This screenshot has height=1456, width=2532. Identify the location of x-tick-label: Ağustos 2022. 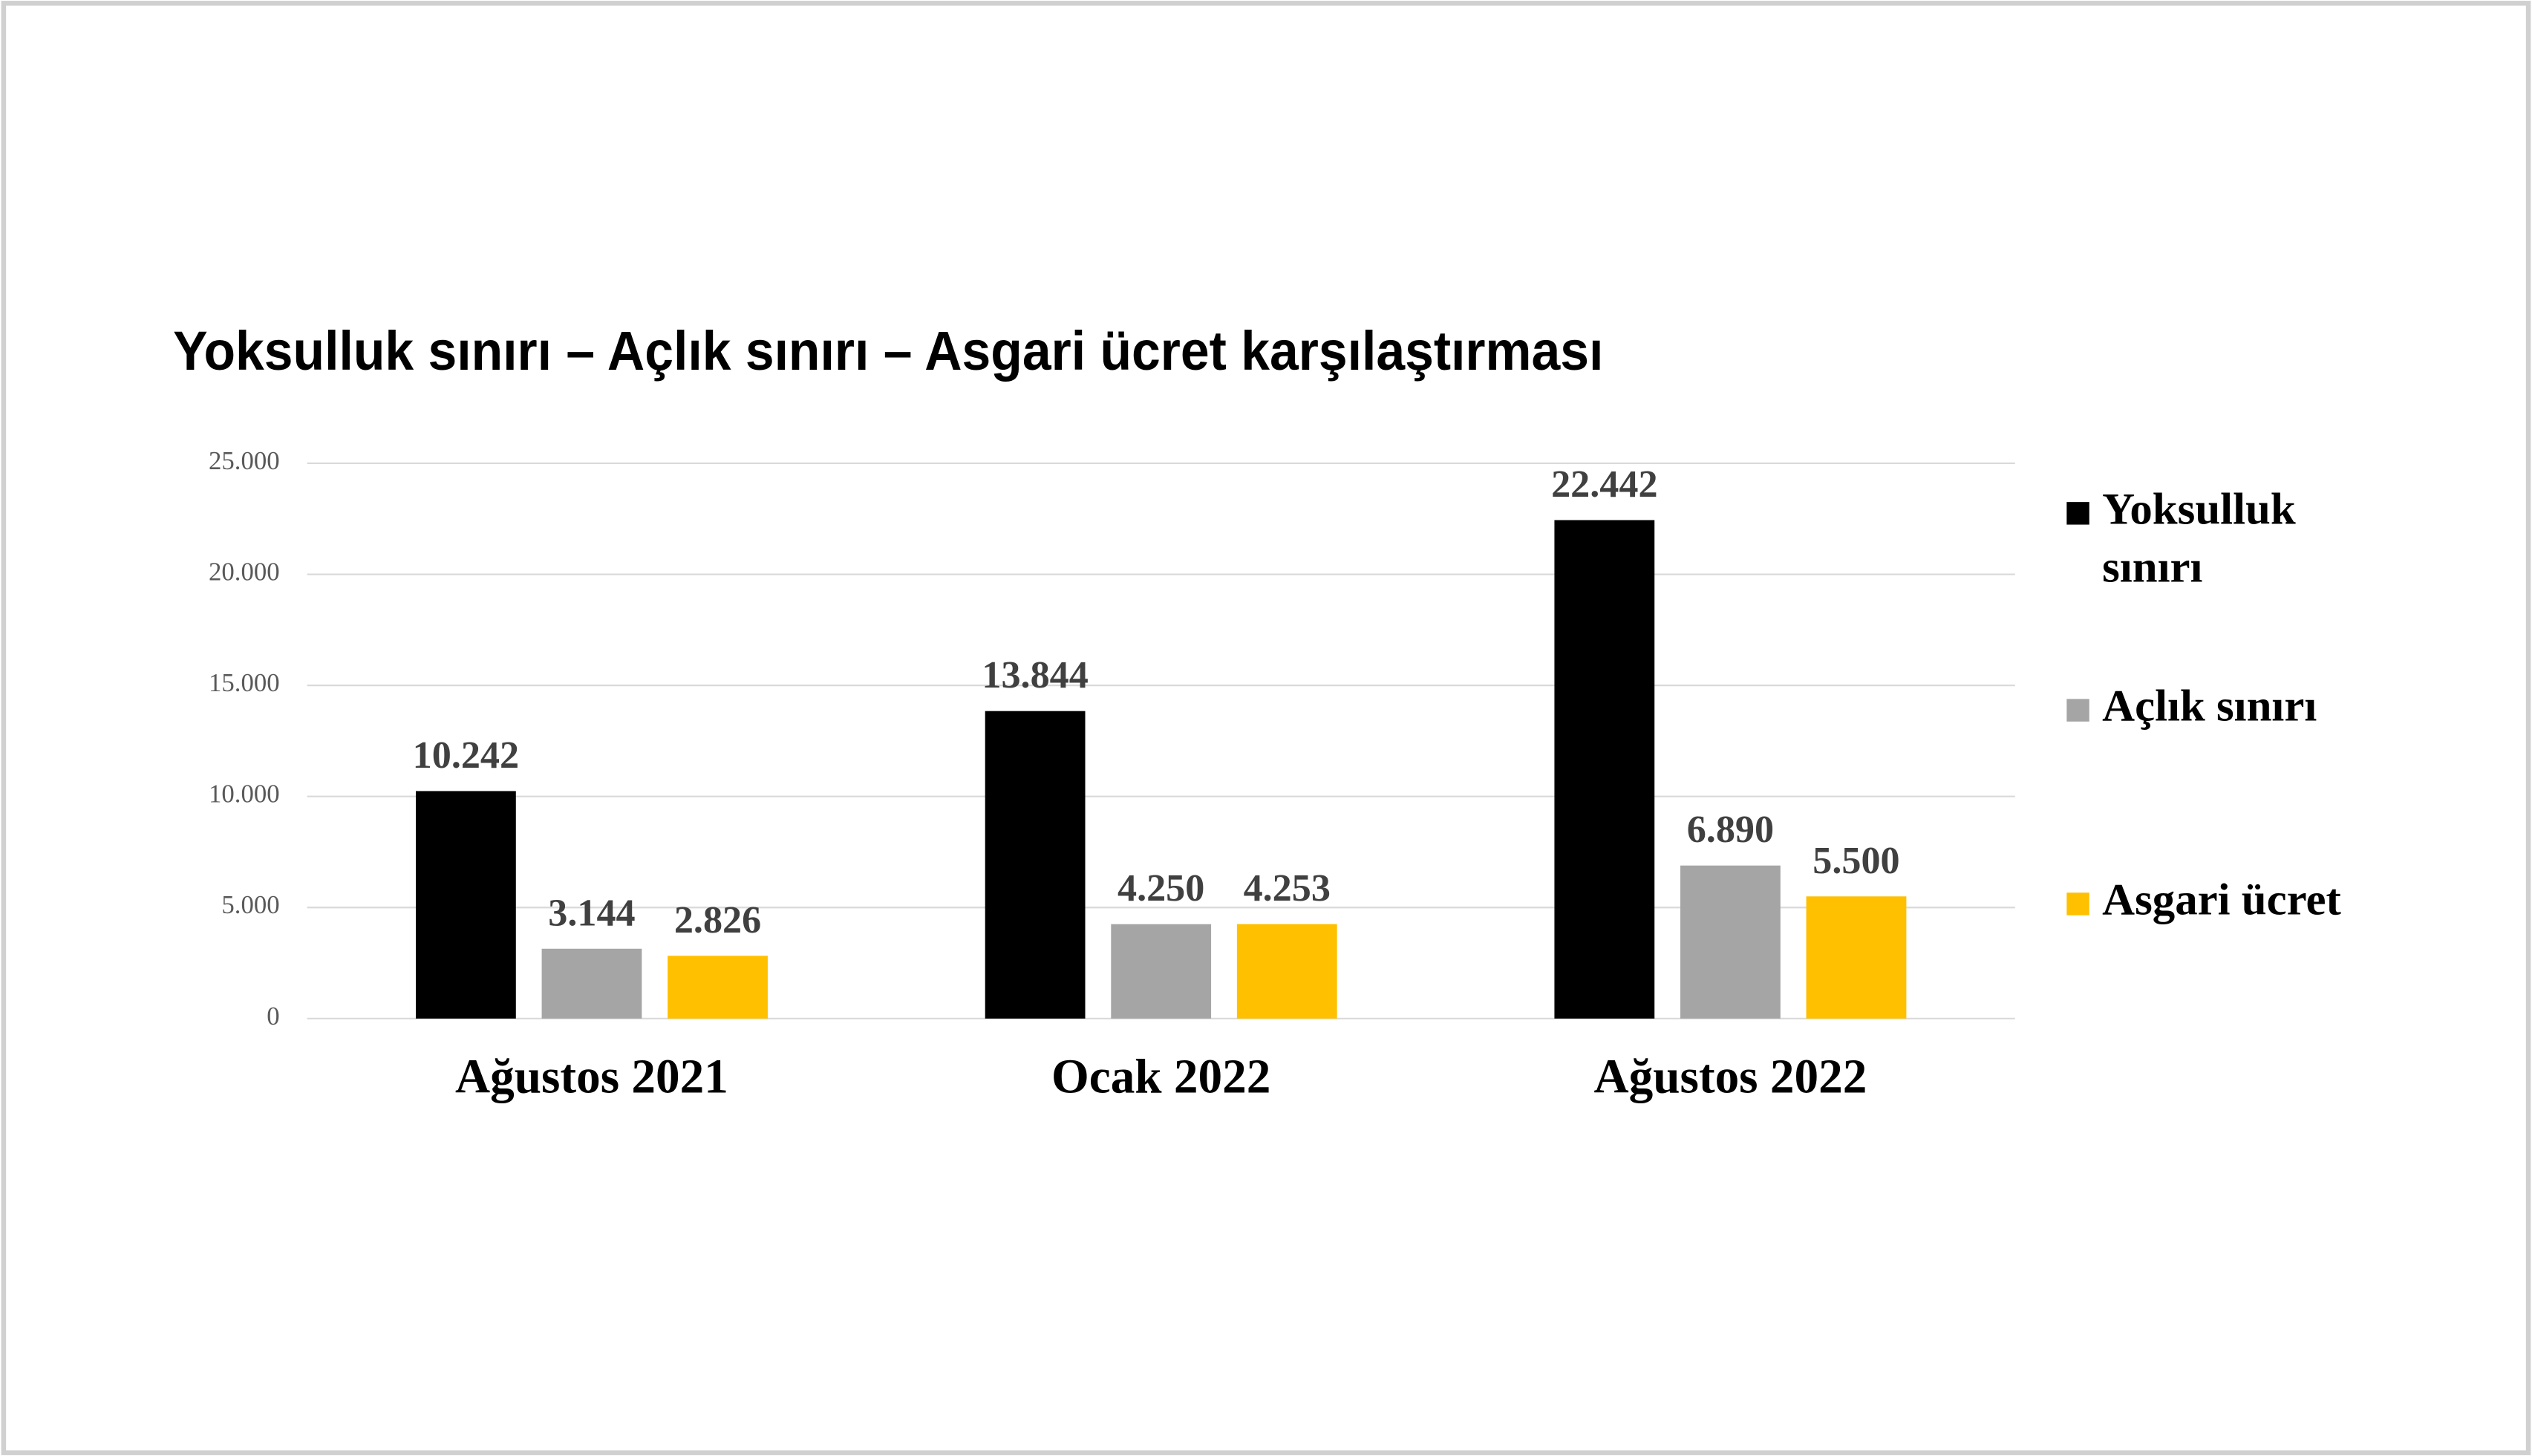
(1730, 1078).